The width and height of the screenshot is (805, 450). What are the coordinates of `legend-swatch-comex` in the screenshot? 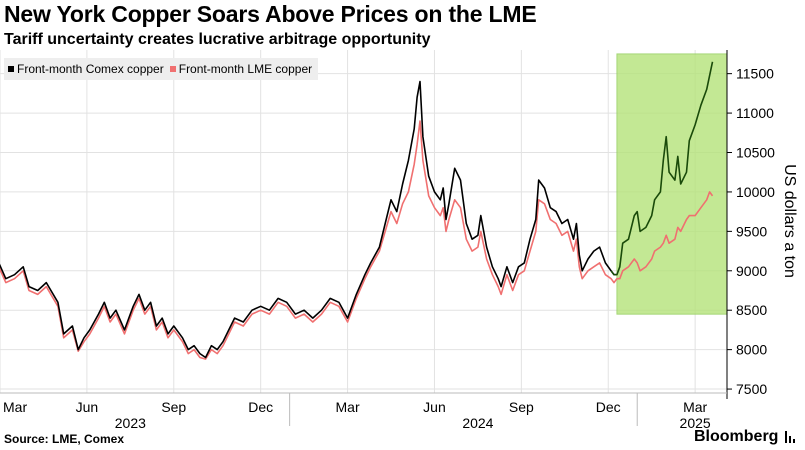 It's located at (11, 69).